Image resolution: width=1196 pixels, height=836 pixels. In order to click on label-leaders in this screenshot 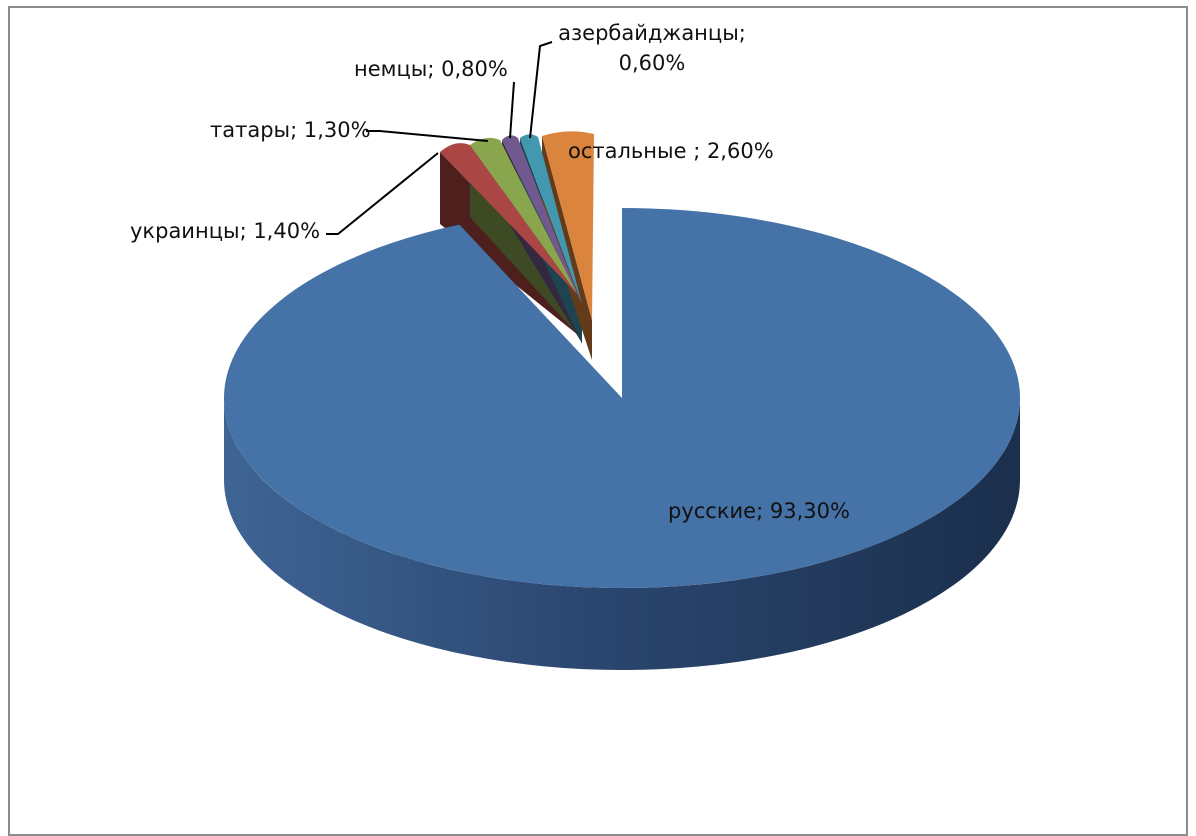, I will do `click(439, 138)`.